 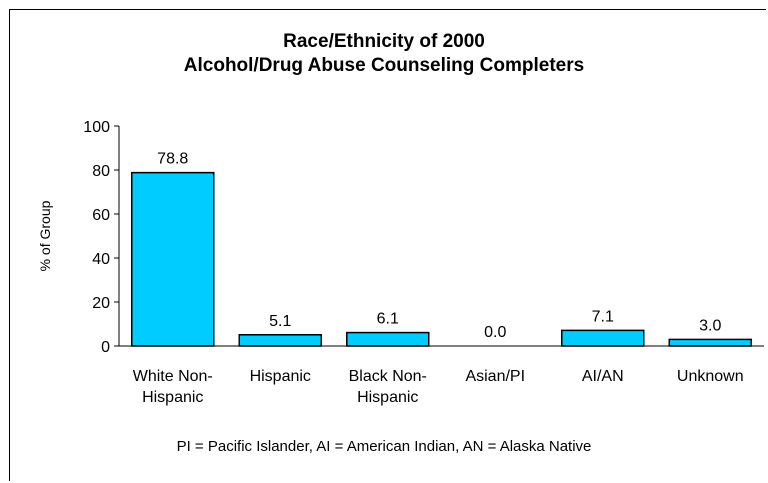 What do you see at coordinates (495, 376) in the screenshot?
I see `x-tick-label: Asian/PI` at bounding box center [495, 376].